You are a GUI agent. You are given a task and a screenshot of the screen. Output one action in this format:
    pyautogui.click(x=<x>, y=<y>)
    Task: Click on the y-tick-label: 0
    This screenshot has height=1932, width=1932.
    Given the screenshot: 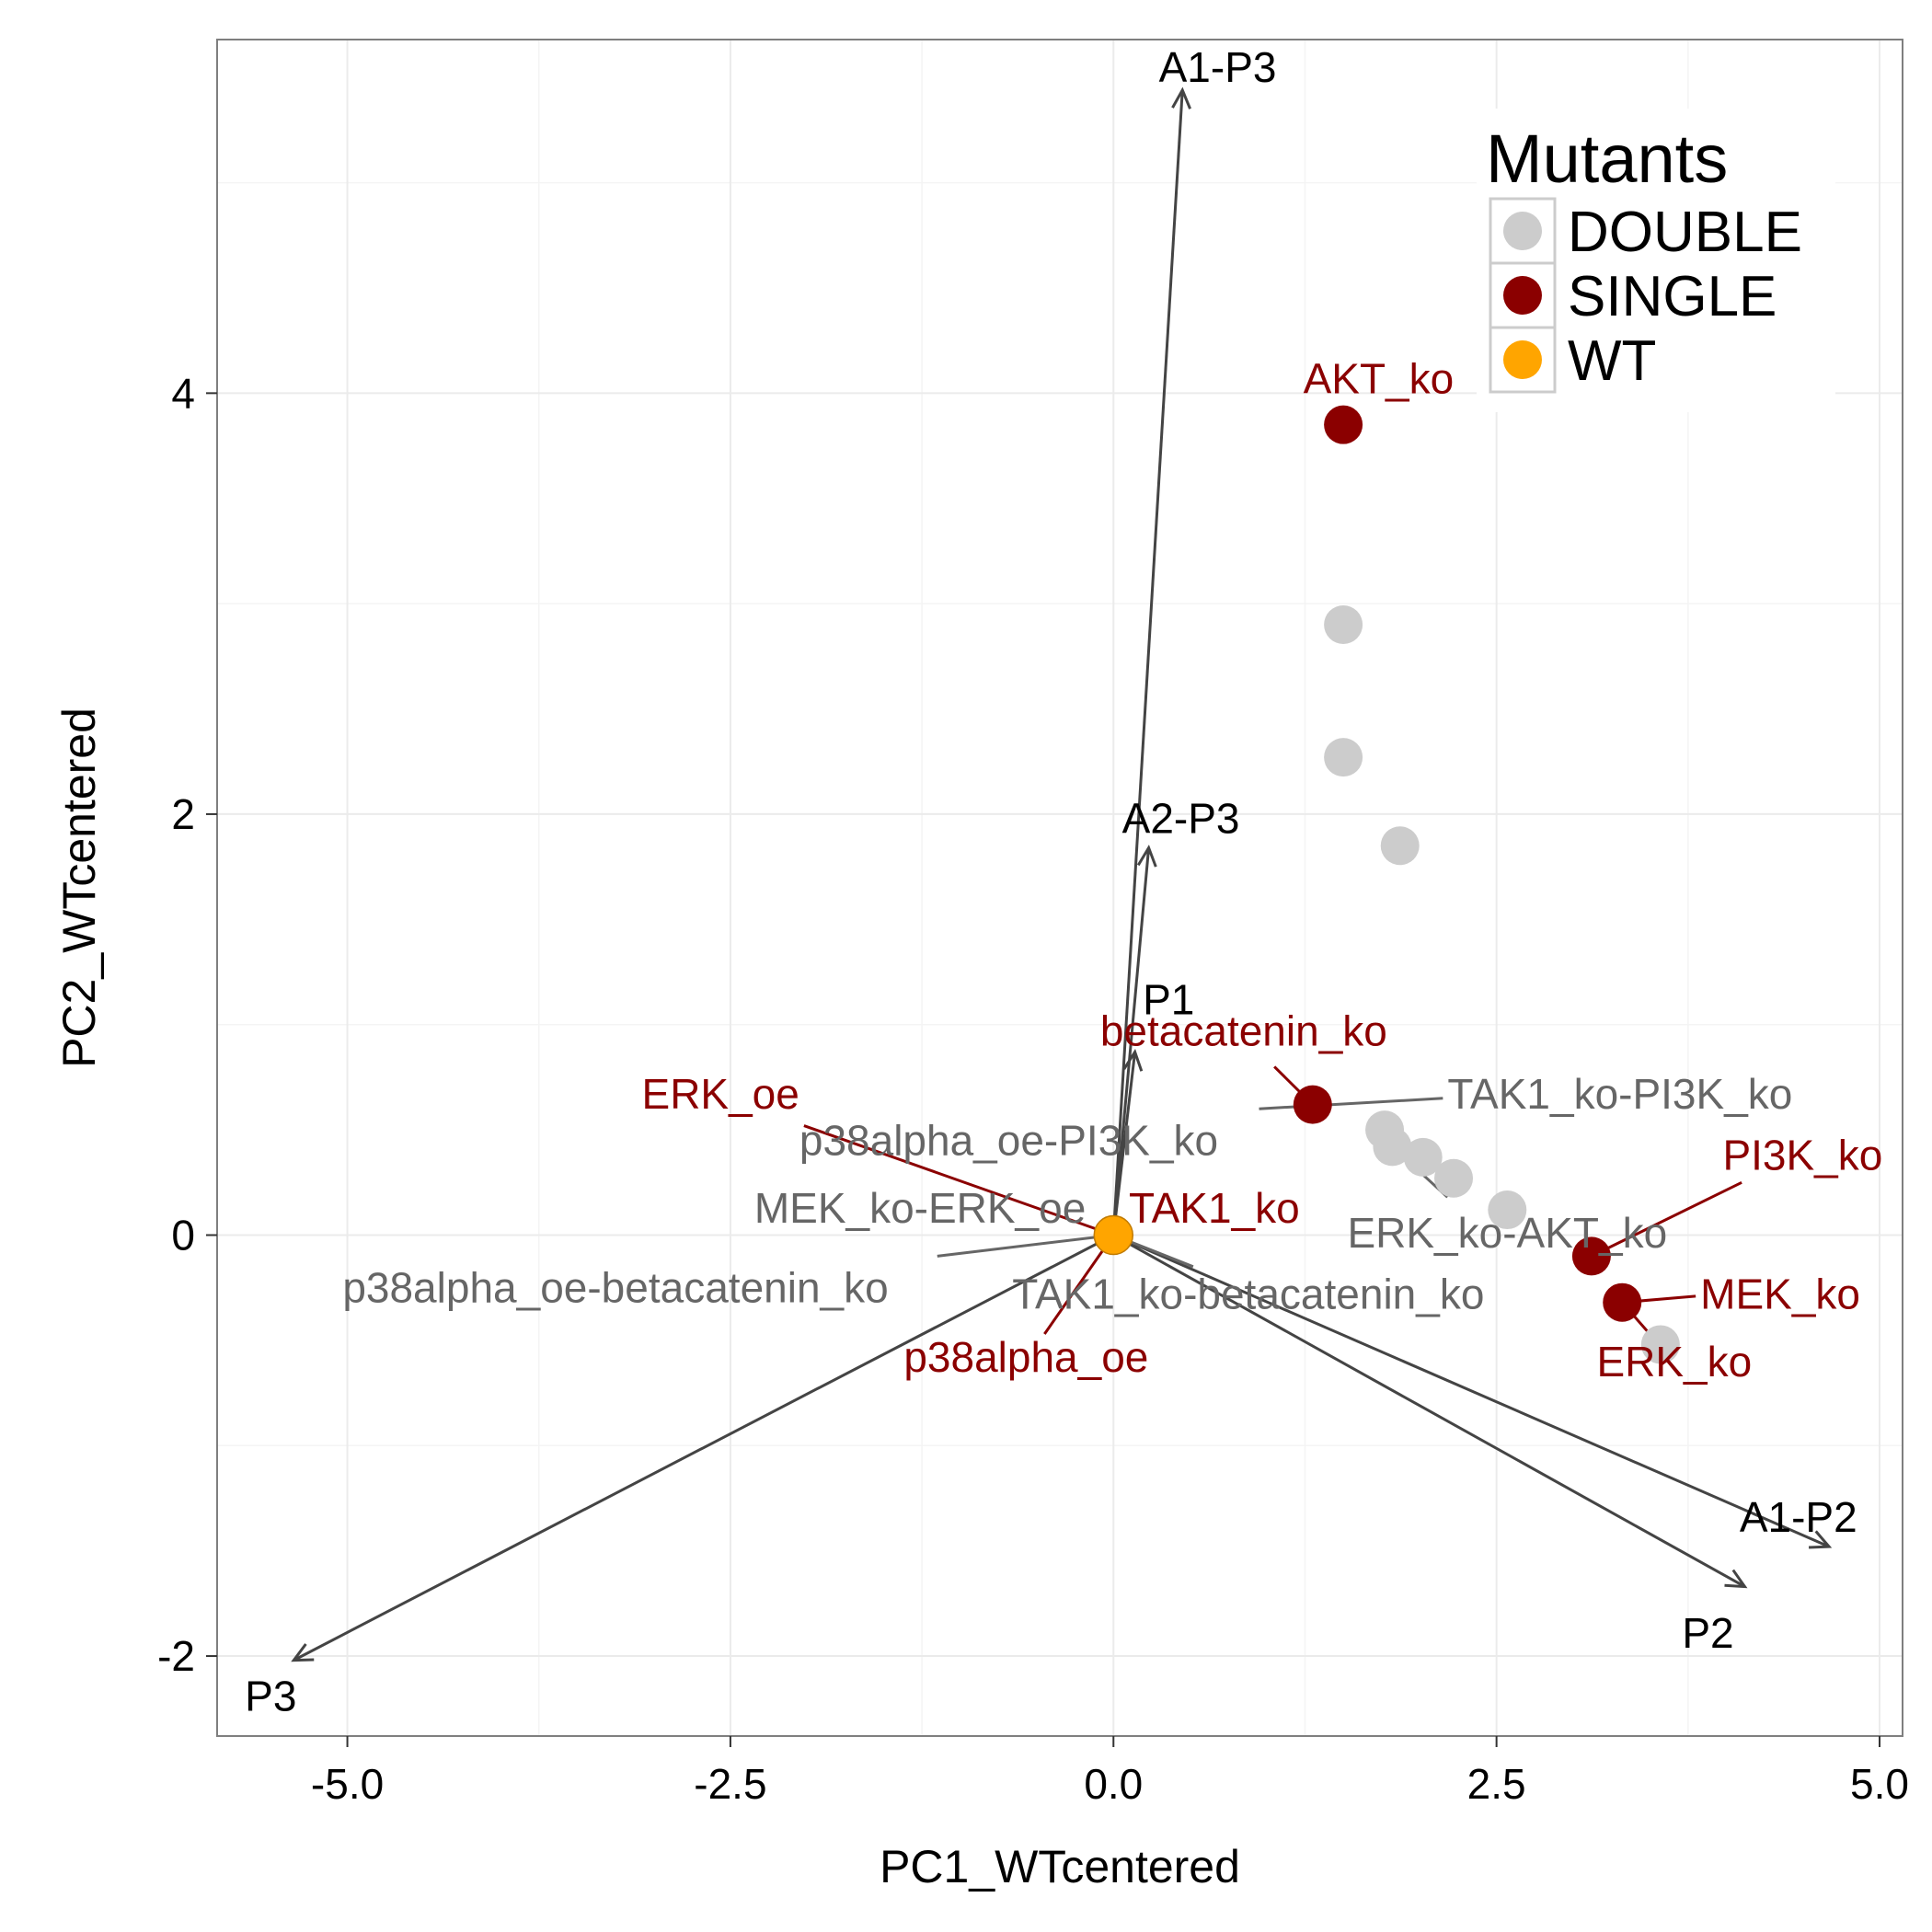 What is the action you would take?
    pyautogui.click(x=183, y=1235)
    